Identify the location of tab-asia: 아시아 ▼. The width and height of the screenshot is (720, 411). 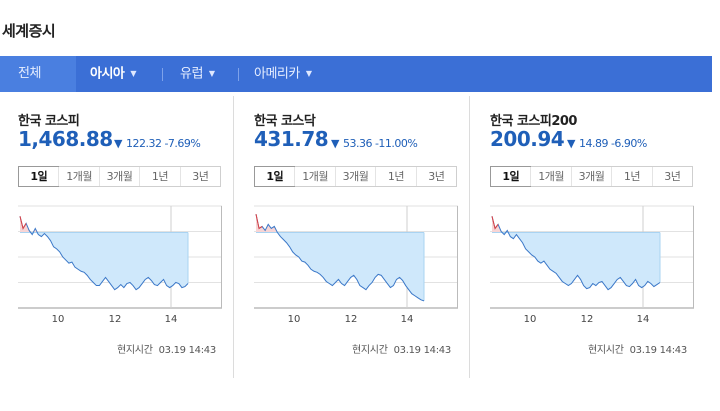
(113, 74).